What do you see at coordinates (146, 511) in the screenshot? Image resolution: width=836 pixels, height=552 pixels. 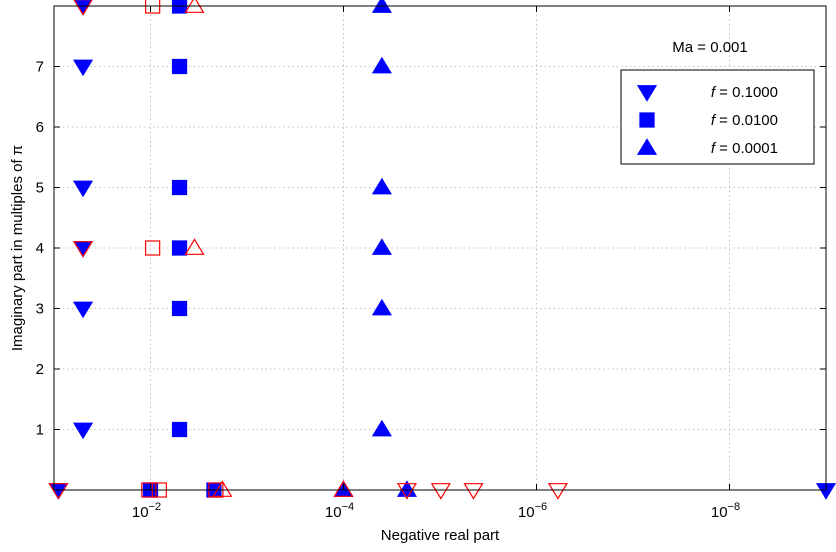 I see `x-tick-label: 10⁻²` at bounding box center [146, 511].